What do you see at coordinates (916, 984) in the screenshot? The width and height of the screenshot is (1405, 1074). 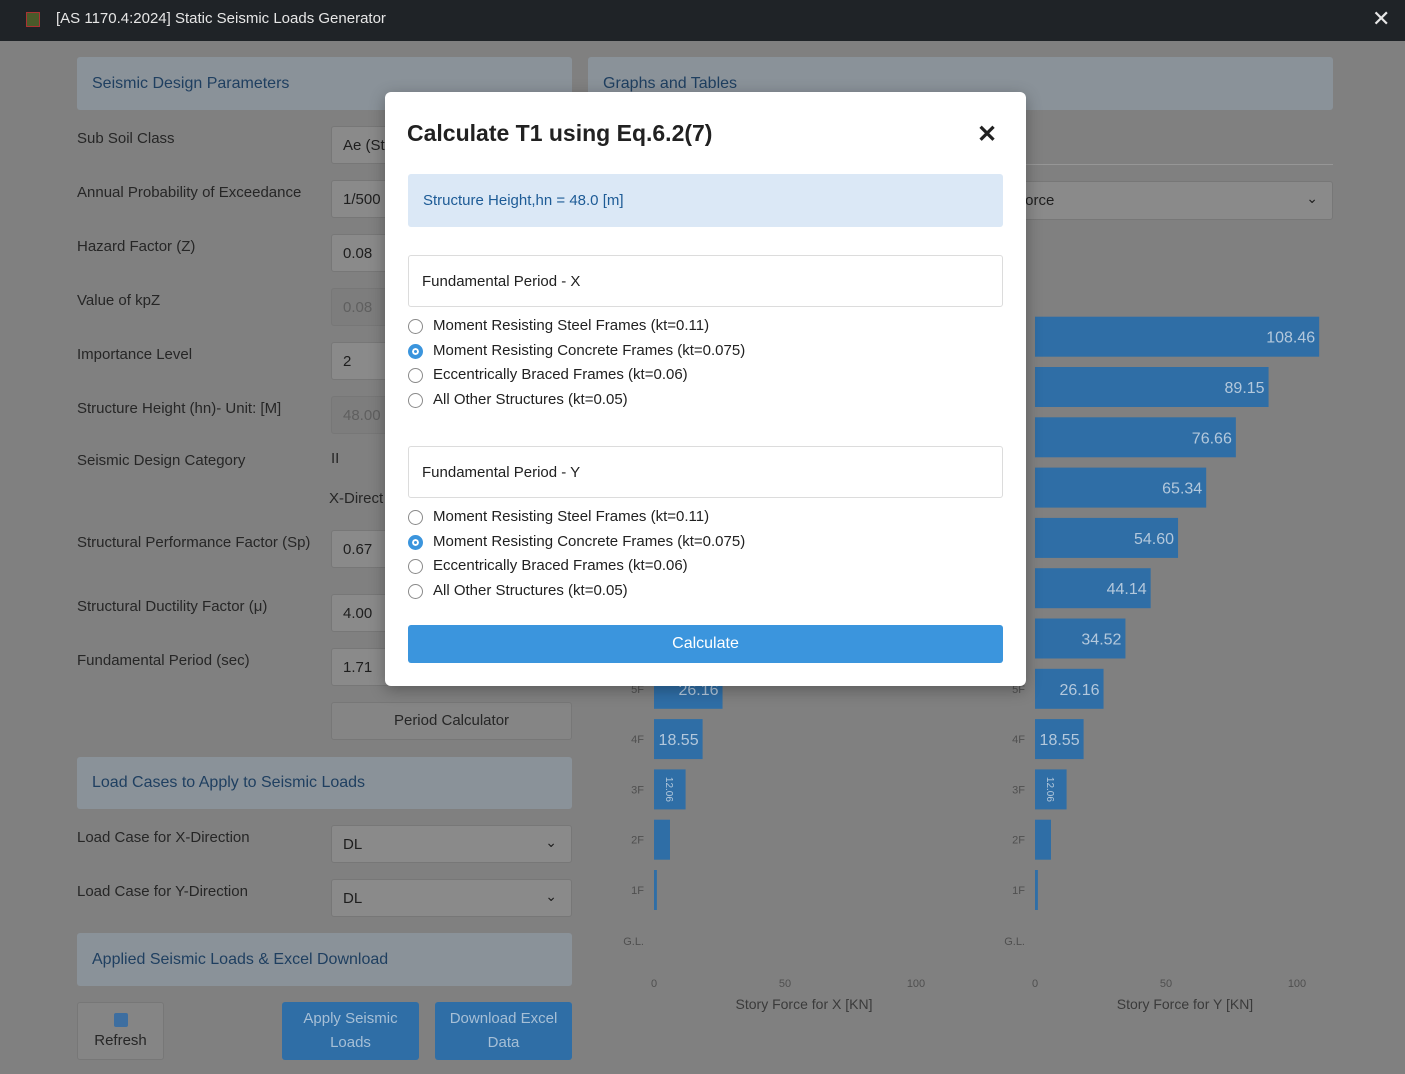 I see `x-tick-label: 100` at bounding box center [916, 984].